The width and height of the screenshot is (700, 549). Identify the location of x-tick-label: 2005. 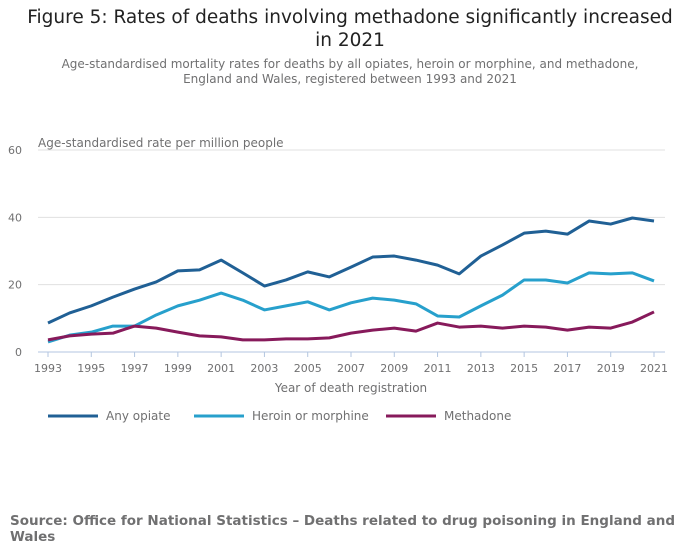
(308, 368).